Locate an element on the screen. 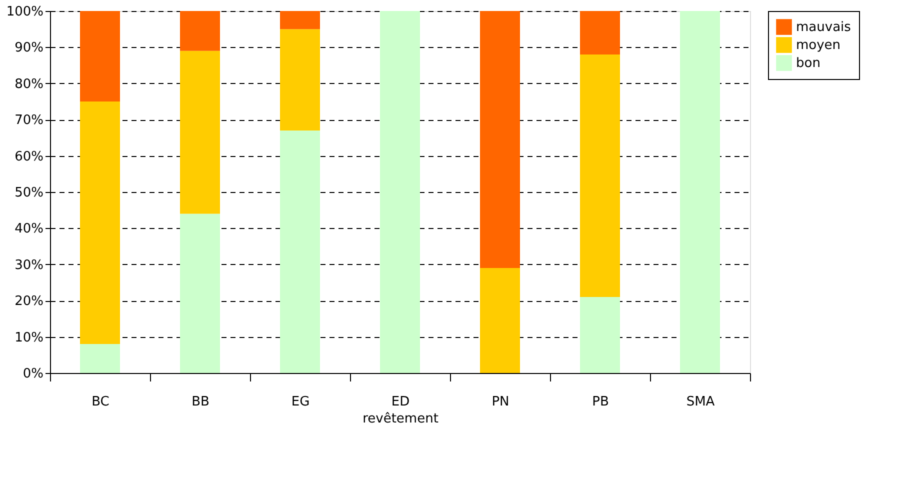  x-tick-label: BB is located at coordinates (201, 402).